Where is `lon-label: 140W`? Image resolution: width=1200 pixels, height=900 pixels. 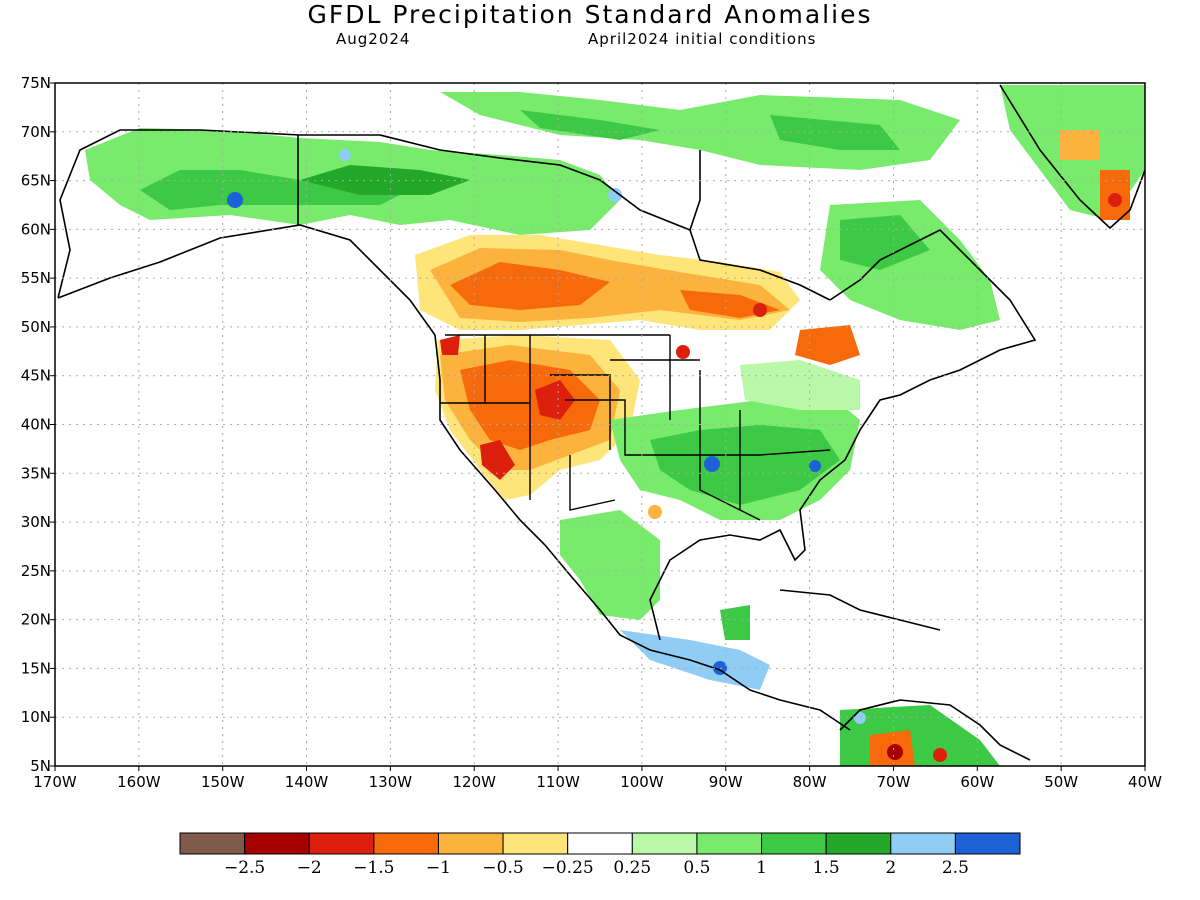
lon-label: 140W is located at coordinates (307, 782).